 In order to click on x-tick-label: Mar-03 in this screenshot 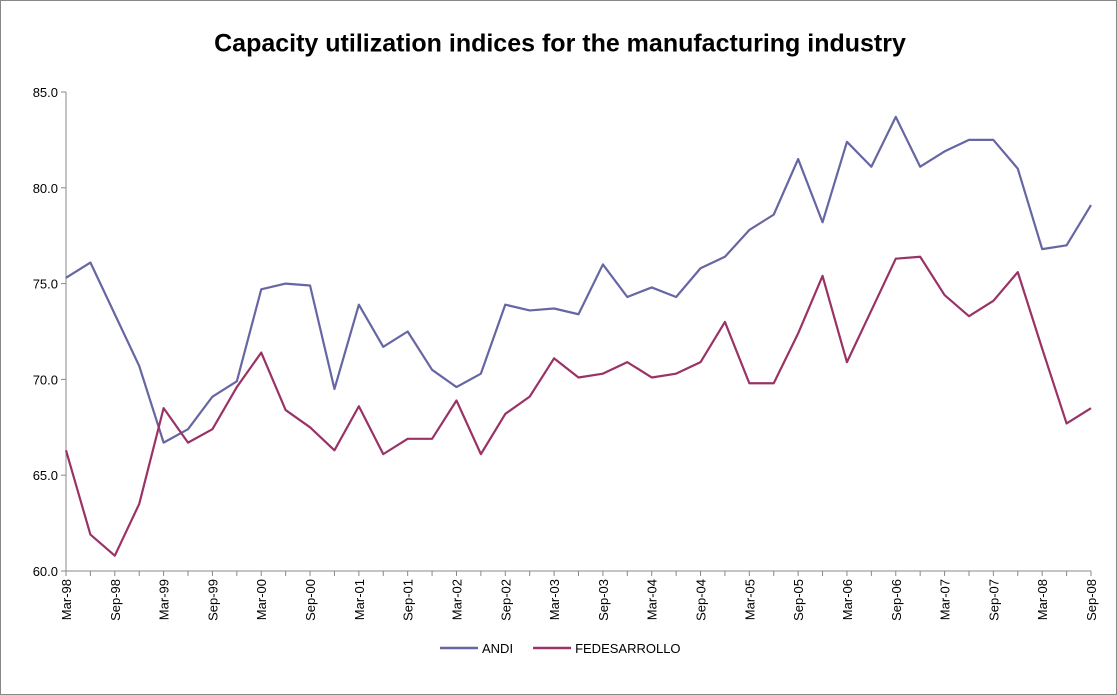, I will do `click(554, 599)`.